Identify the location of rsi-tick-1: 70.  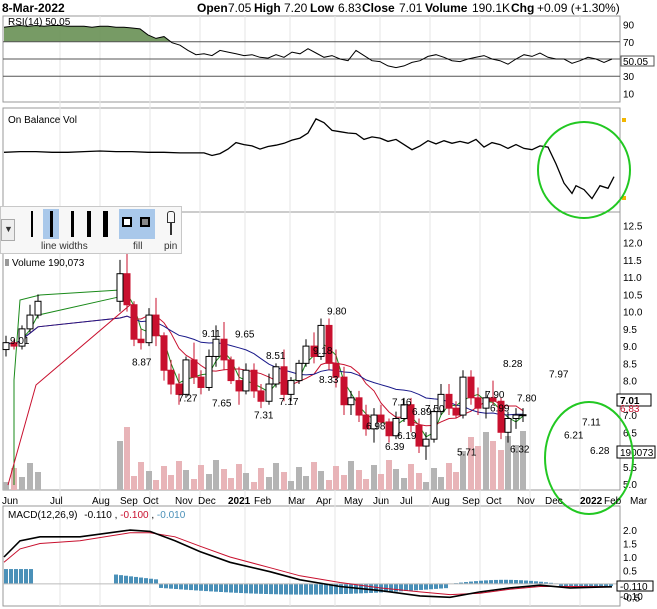
(629, 43).